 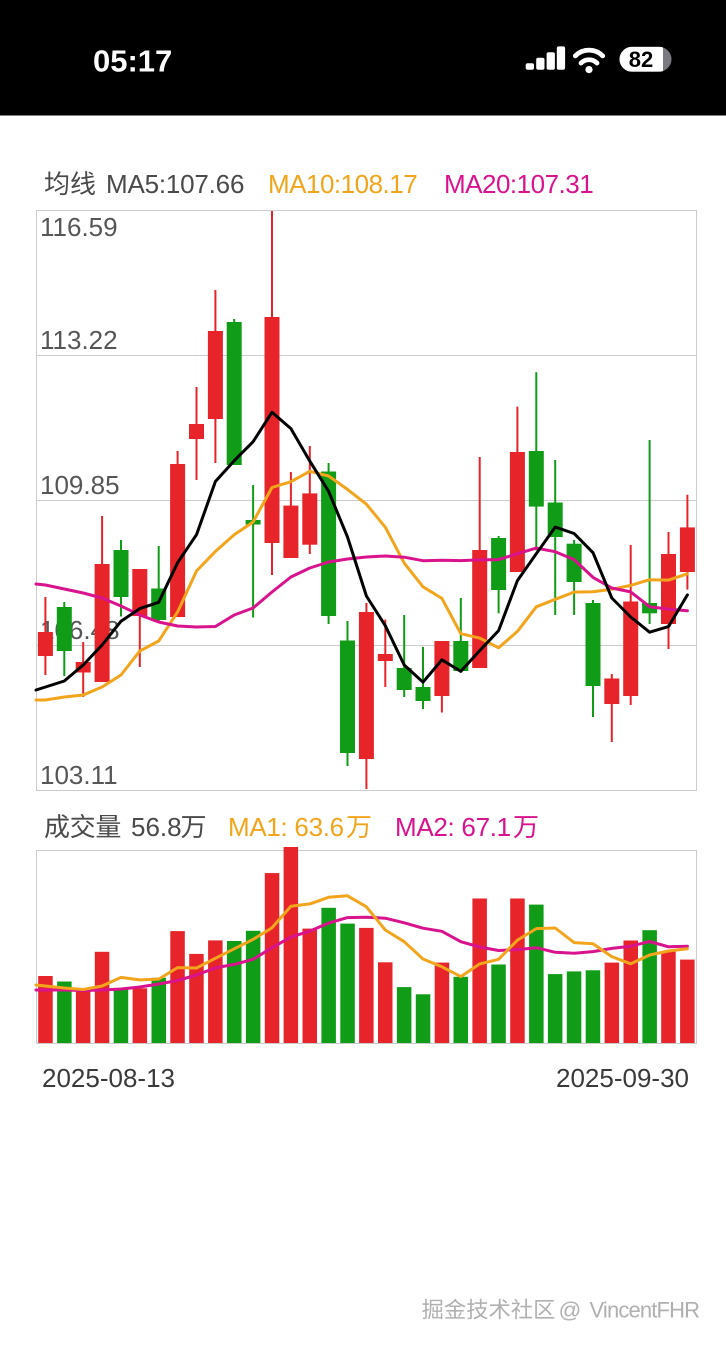 I want to click on svg-text: MA1: 63.6, so click(x=286, y=827).